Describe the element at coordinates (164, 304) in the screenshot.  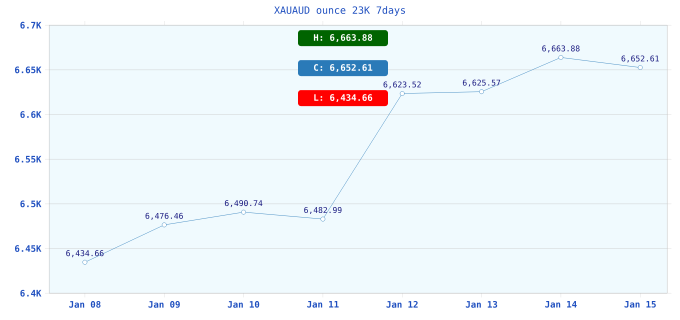
I see `x-tick-label: Jan 09` at that location.